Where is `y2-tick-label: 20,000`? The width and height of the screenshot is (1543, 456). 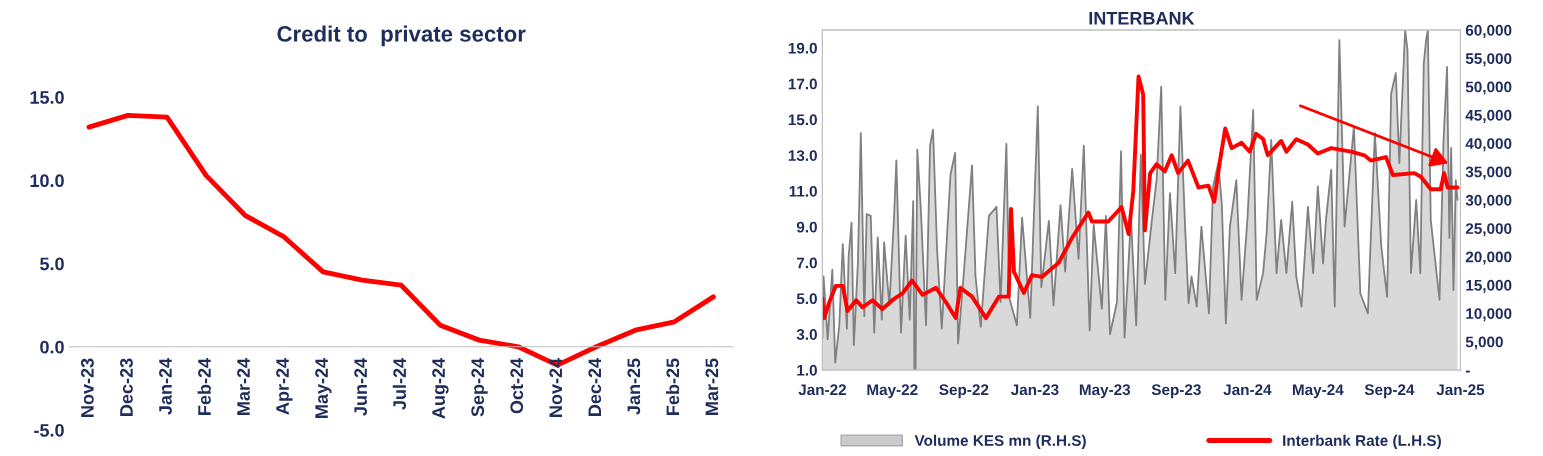 y2-tick-label: 20,000 is located at coordinates (1488, 258).